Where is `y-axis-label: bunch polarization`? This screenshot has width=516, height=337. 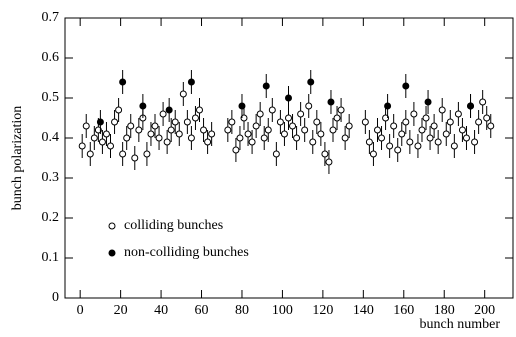 y-axis-label: bunch polarization is located at coordinates (17, 158).